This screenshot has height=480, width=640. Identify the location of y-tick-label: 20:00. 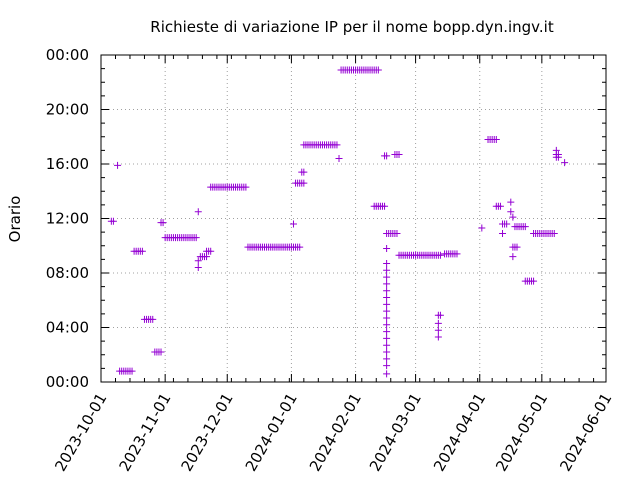
(67, 110).